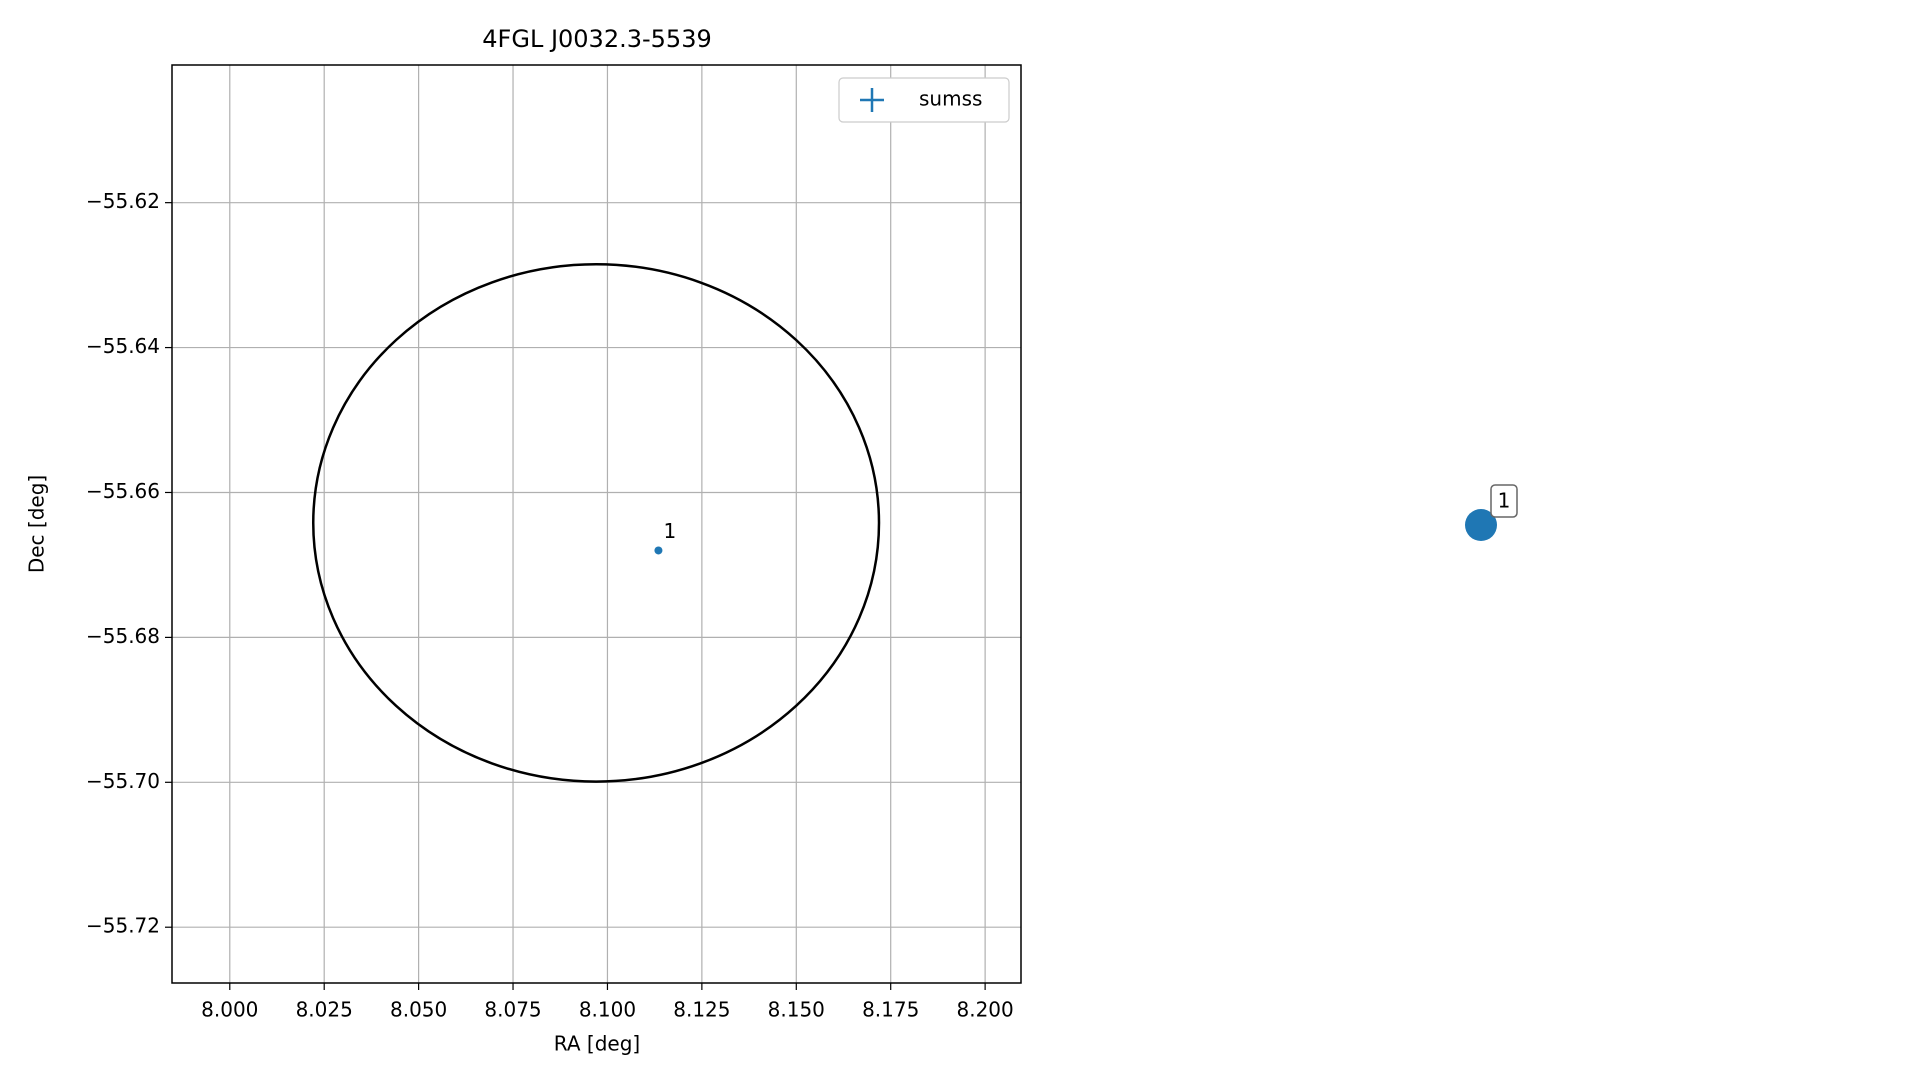 This screenshot has width=1919, height=1080. Describe the element at coordinates (796, 1010) in the screenshot. I see `x-tick-label: 8.150` at that location.